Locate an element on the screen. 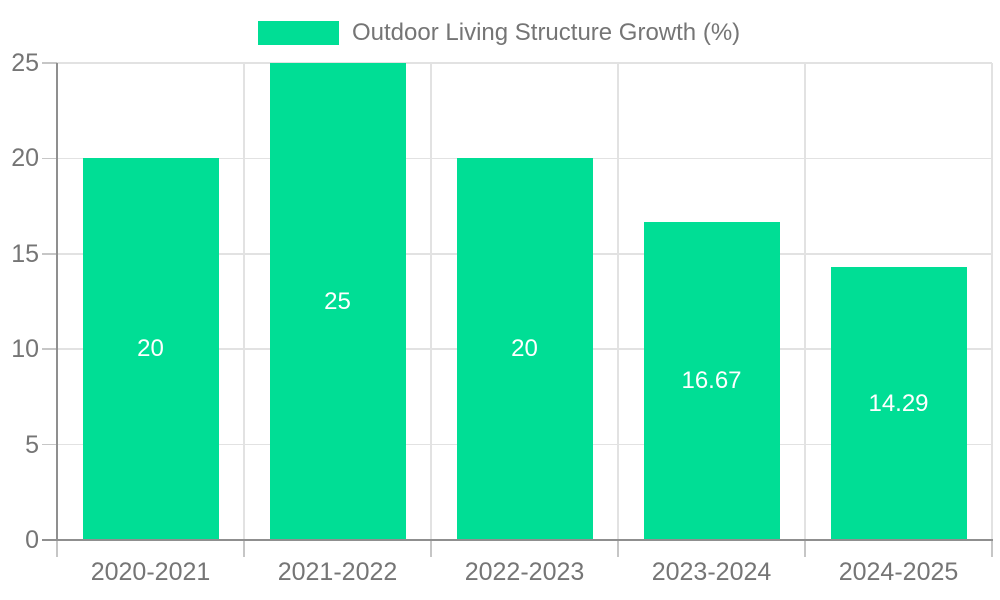  x-axis-category-label: 2020-2021 is located at coordinates (150, 572).